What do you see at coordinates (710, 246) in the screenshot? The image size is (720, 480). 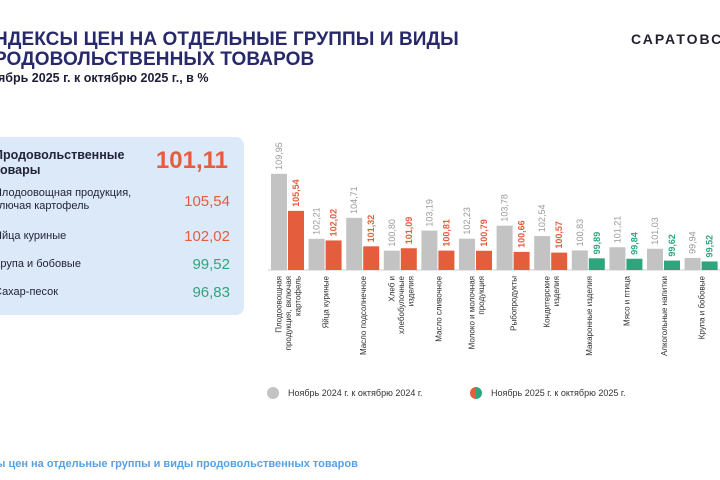 I see `data-label-2025-11: 99,52` at bounding box center [710, 246].